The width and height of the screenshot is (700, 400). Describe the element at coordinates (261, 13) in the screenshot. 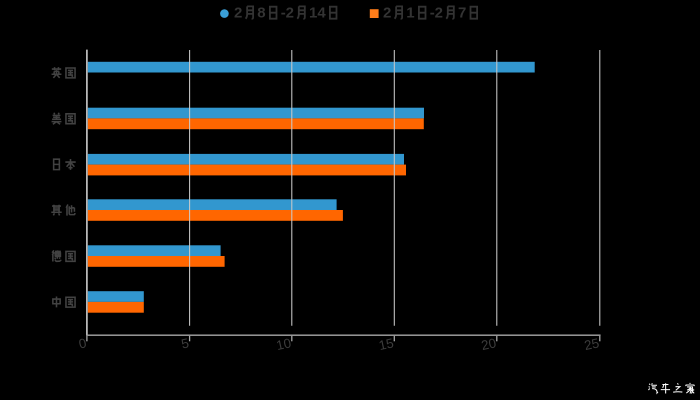

I see `svg-text: 8` at that location.